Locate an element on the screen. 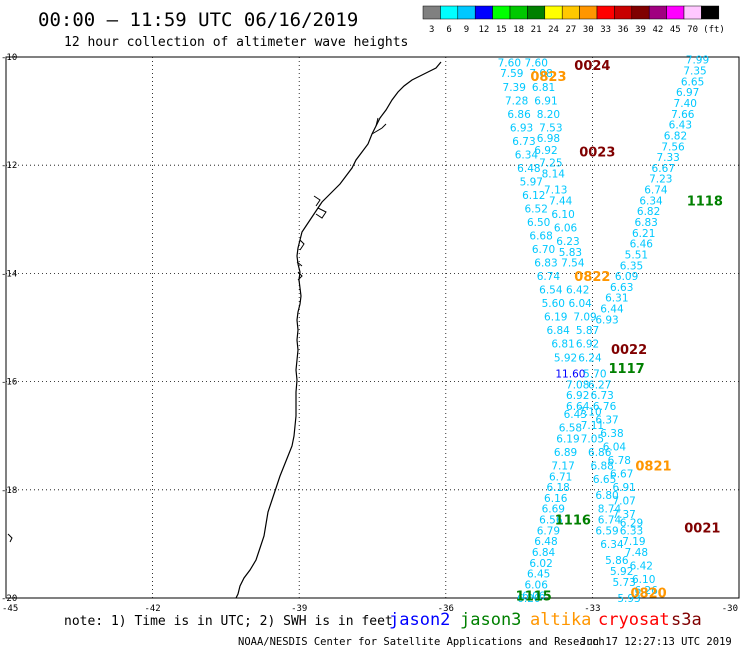 Image resolution: width=740 pixels, height=650 pixels. wave-height-label: 7.37 is located at coordinates (623, 515).